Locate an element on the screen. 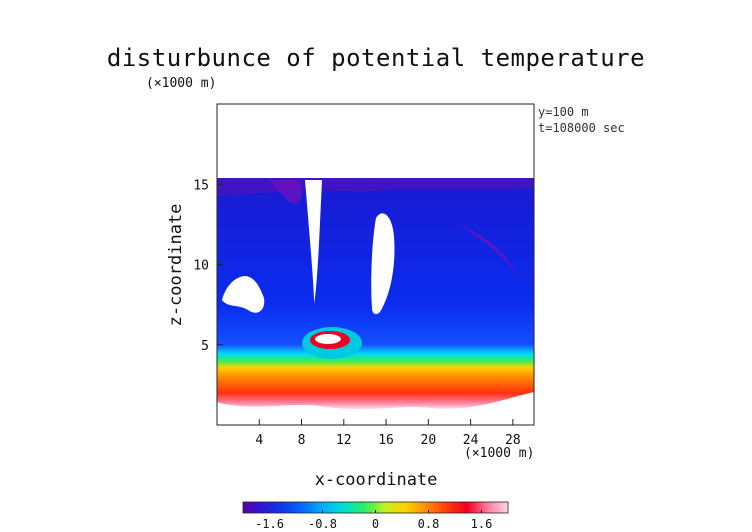 The height and width of the screenshot is (532, 752). x-tick-label: 24 is located at coordinates (471, 440).